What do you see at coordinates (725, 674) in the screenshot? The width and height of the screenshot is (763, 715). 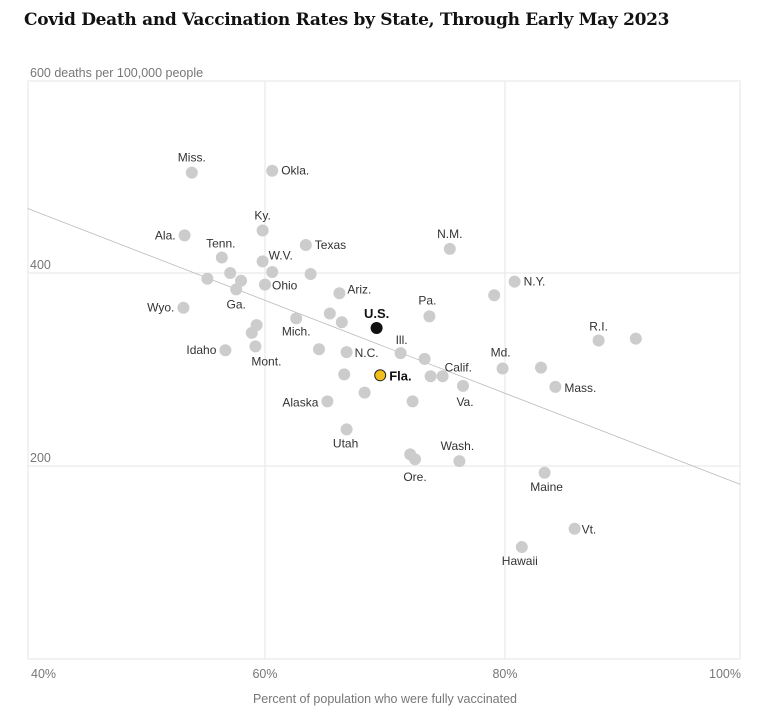 I see `x-tick-label: 100%` at bounding box center [725, 674].